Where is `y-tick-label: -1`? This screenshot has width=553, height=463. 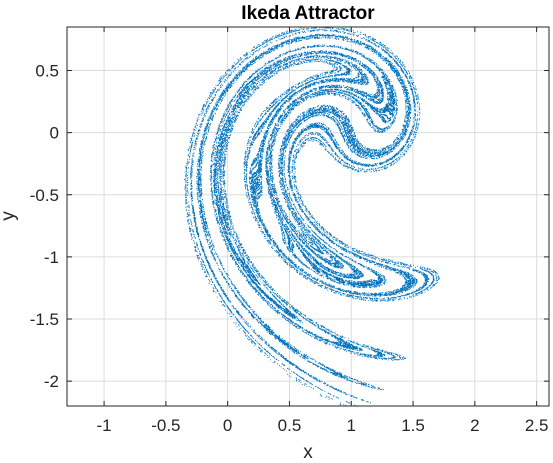 y-tick-label: -1 is located at coordinates (51, 257).